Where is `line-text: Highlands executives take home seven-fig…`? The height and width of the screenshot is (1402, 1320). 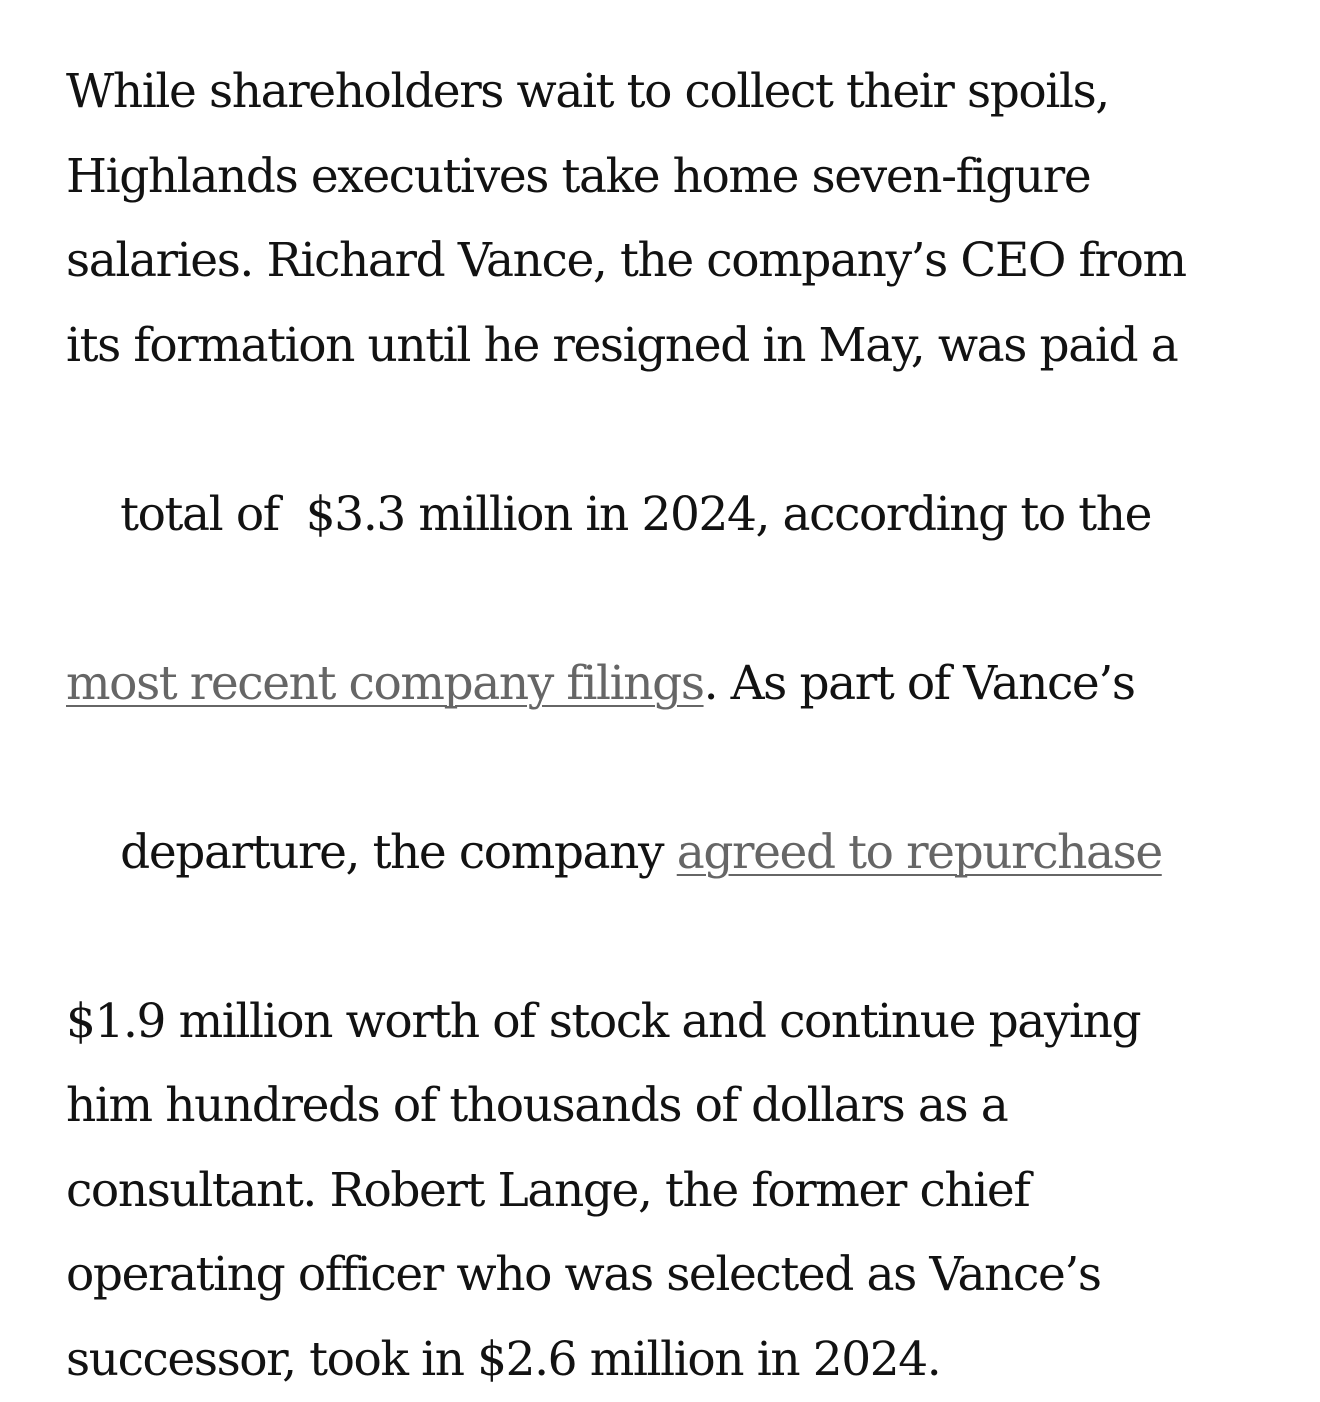
line-text: Highlands executives take home seven-fig… is located at coordinates (578, 176).